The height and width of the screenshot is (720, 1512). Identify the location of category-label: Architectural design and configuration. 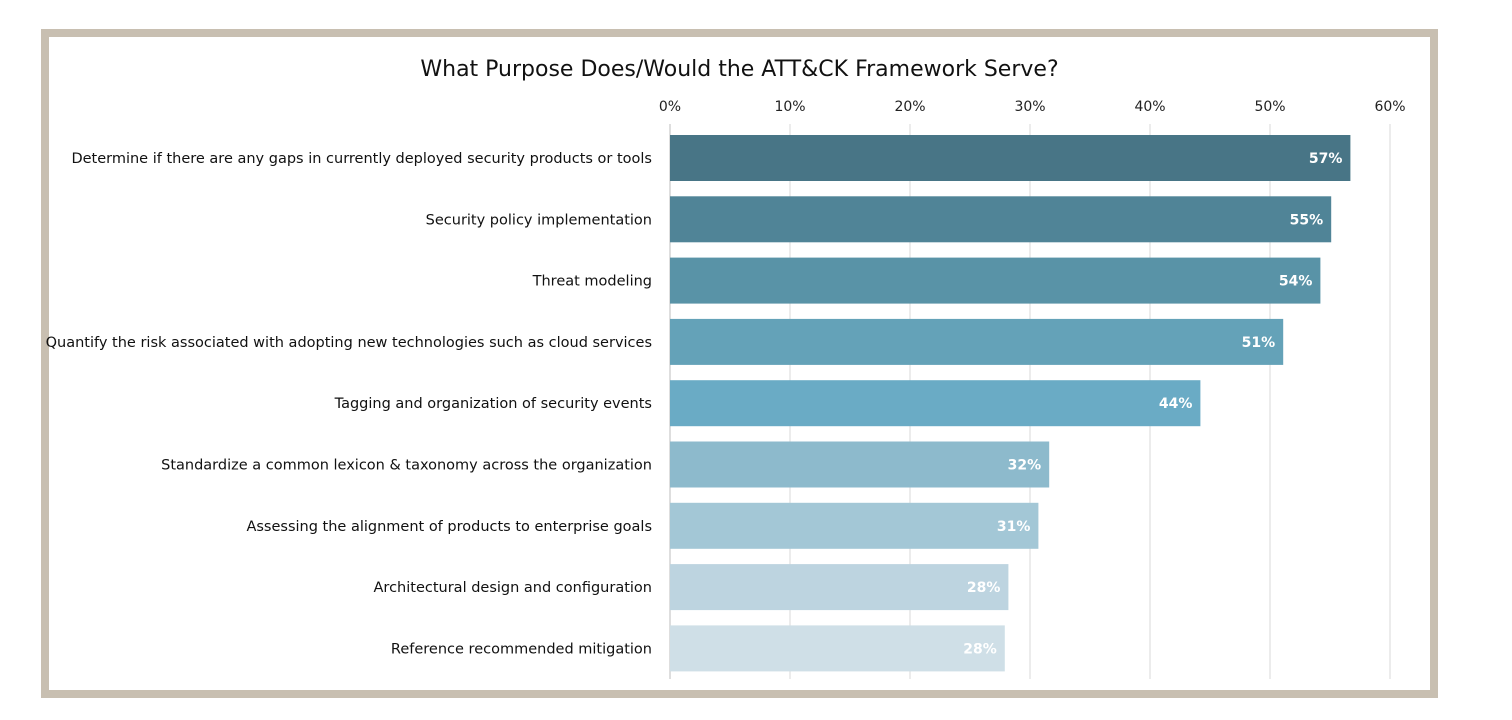
(513, 588).